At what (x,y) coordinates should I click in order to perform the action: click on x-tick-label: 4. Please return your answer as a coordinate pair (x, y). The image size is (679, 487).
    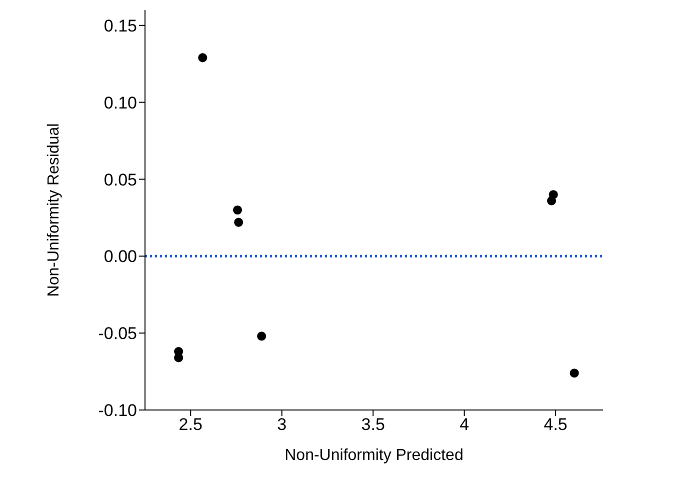
    Looking at the image, I should click on (465, 424).